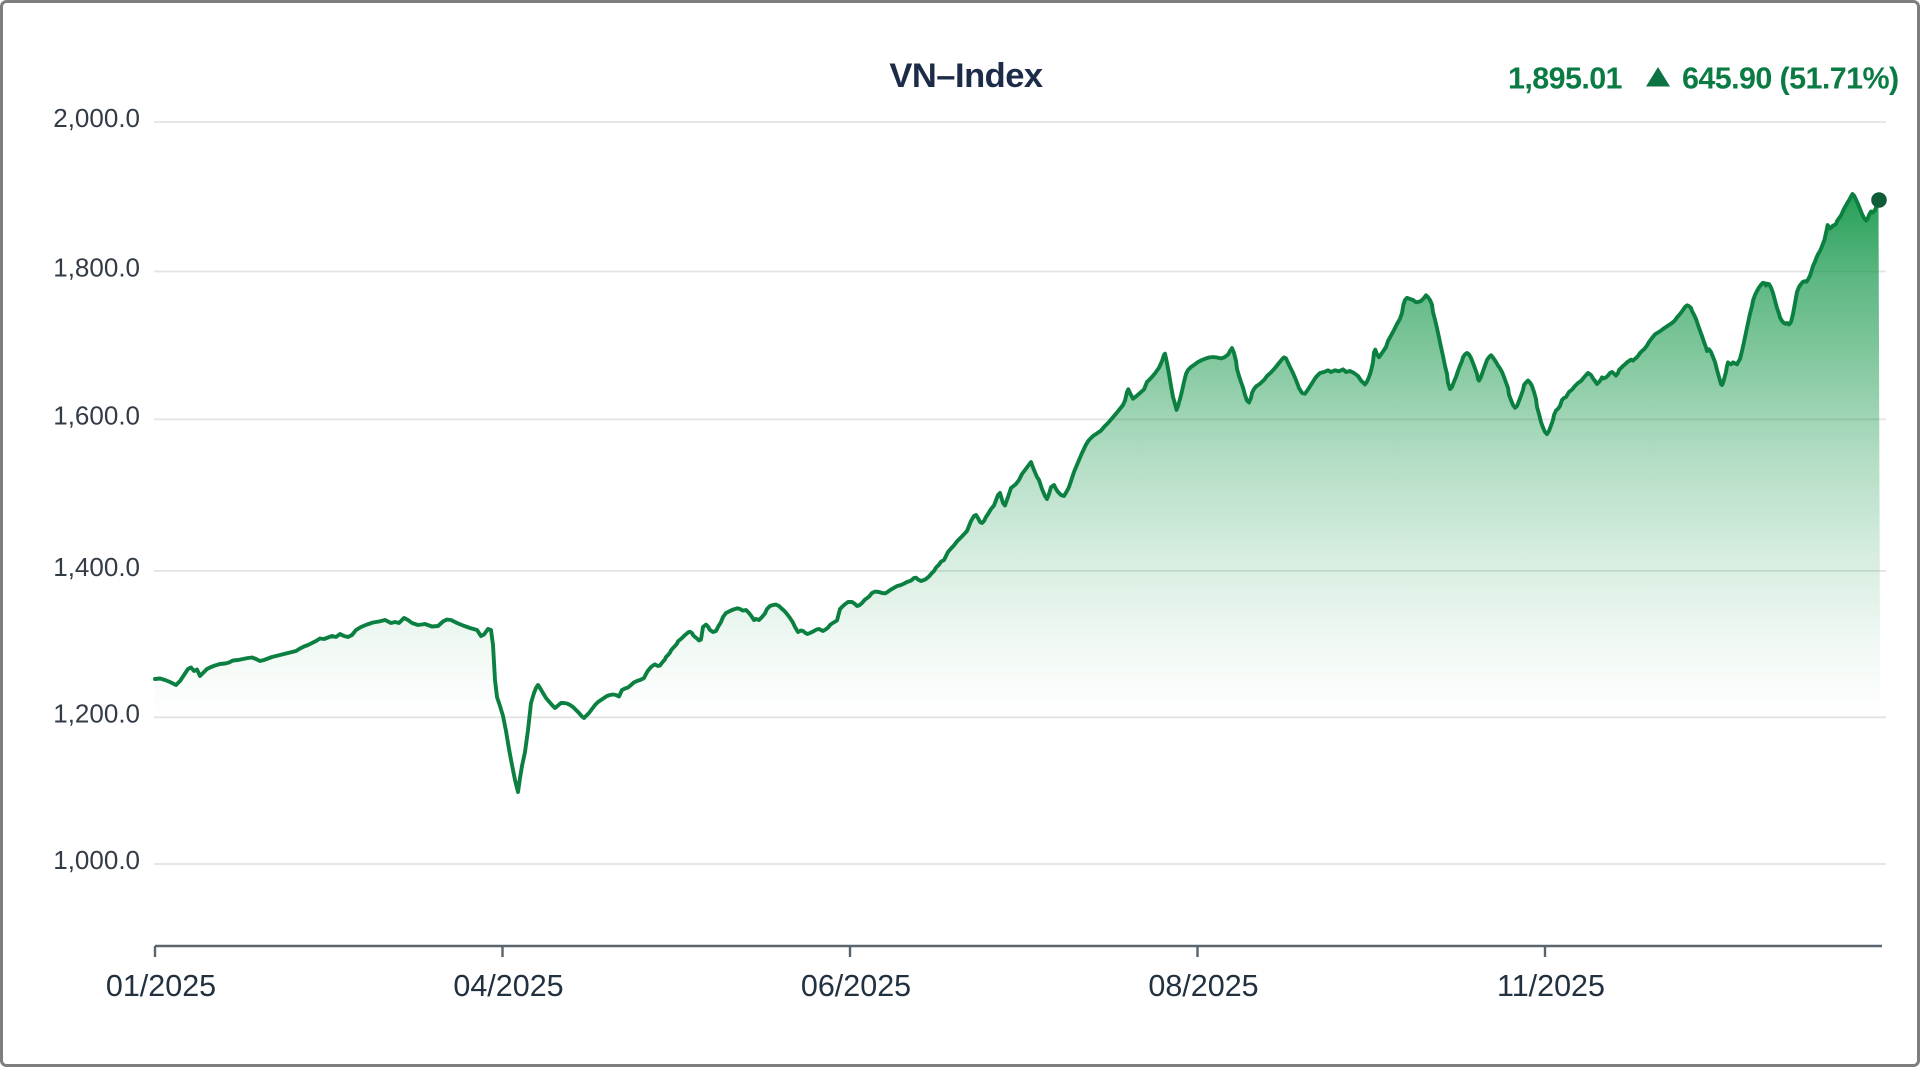 This screenshot has width=1920, height=1067. Describe the element at coordinates (508, 986) in the screenshot. I see `svg-text: 04/2025` at that location.